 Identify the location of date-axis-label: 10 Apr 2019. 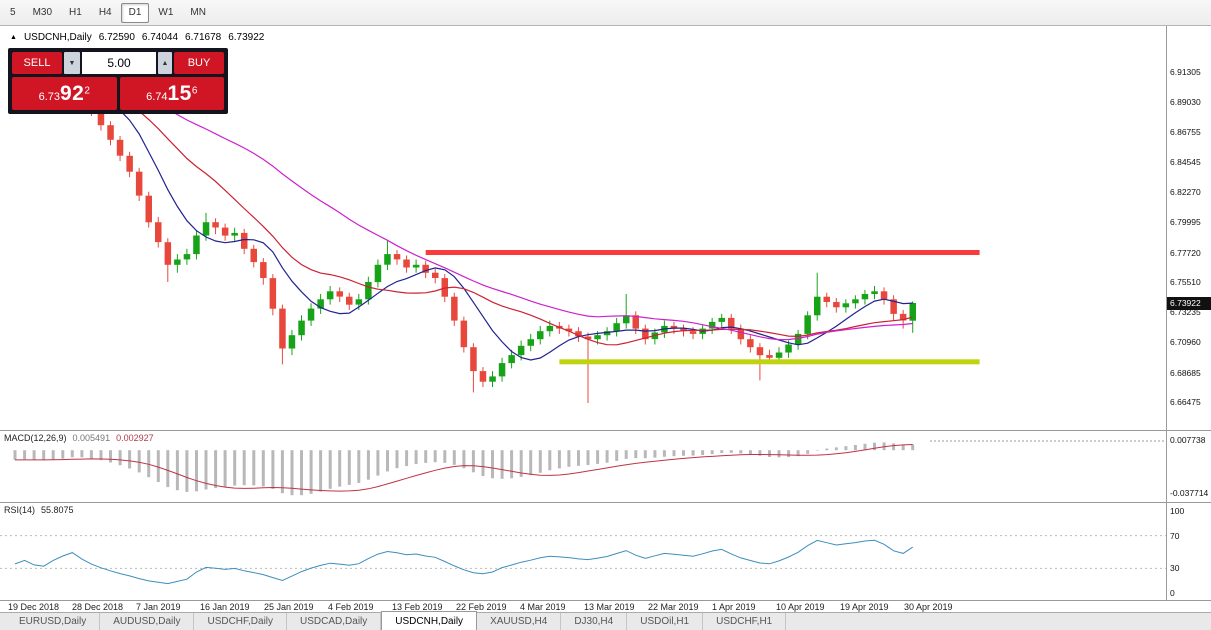
(800, 607).